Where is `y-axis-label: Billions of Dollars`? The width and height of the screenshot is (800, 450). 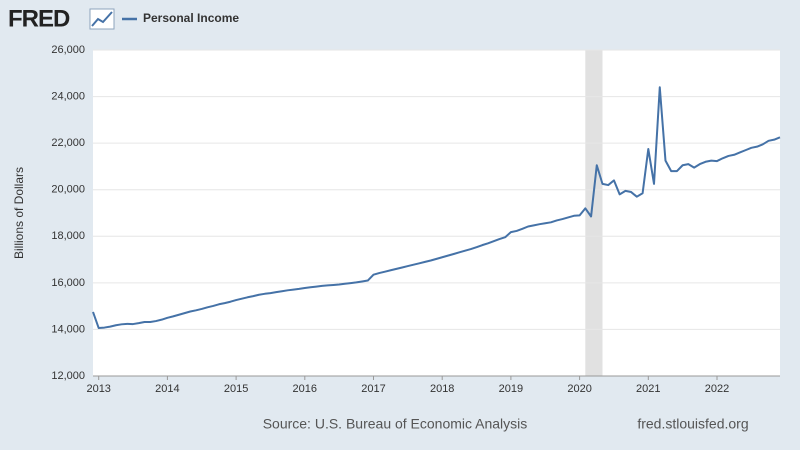 y-axis-label: Billions of Dollars is located at coordinates (19, 213).